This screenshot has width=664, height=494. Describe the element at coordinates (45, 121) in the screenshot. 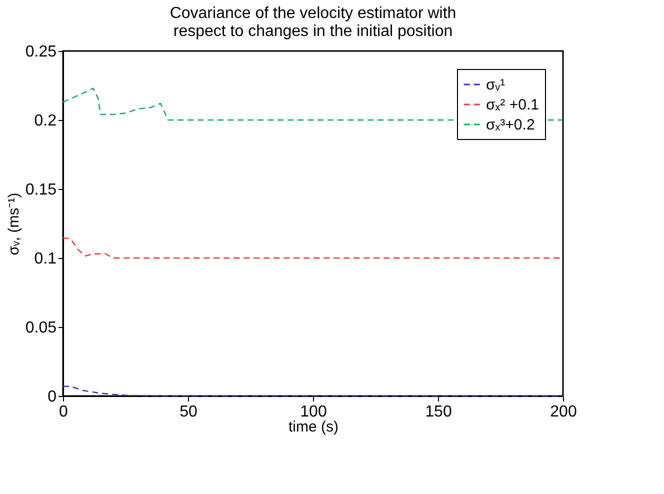

I see `y-tick-label: 0.2` at that location.